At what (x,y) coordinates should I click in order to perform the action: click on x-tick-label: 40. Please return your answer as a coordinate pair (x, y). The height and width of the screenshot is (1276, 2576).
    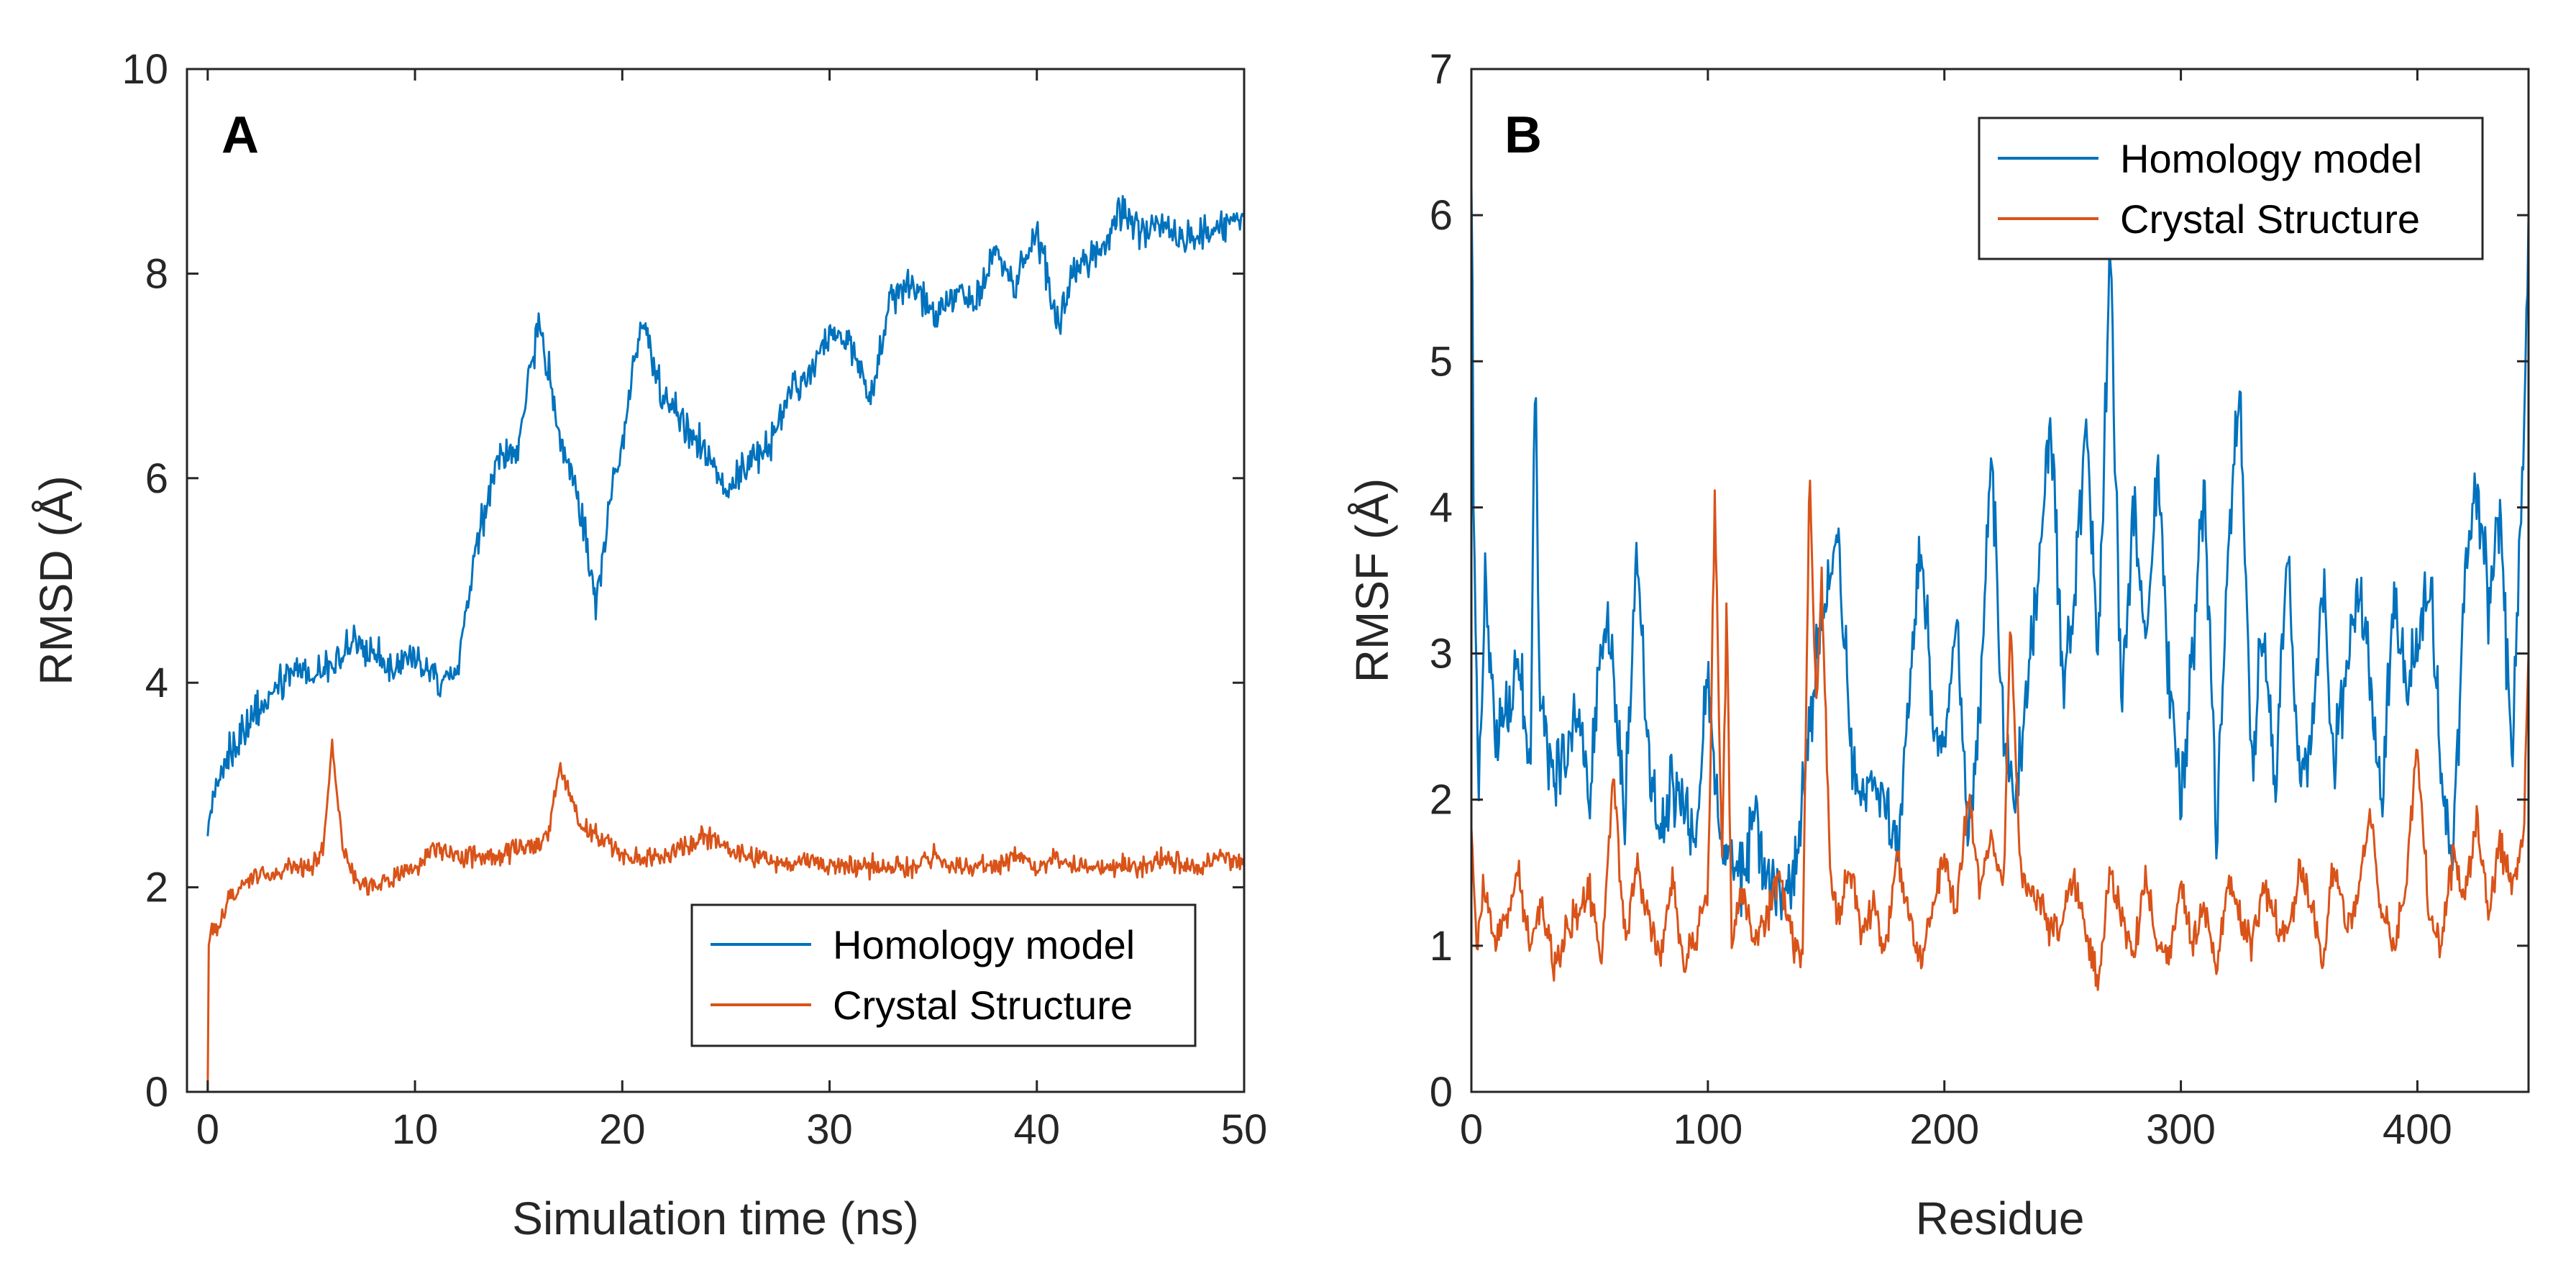
    Looking at the image, I should click on (1037, 1129).